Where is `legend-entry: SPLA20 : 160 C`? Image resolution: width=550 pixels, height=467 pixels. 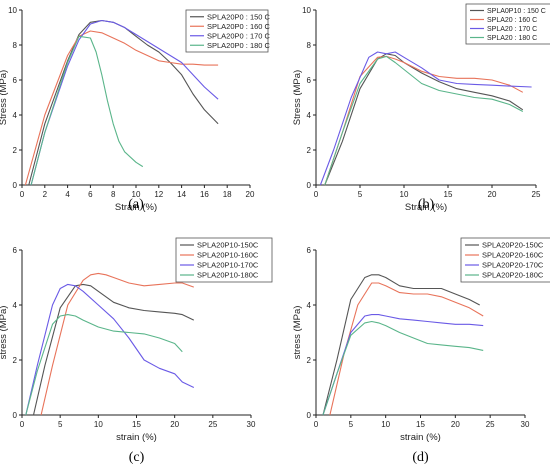
legend-entry: SPLA20 : 160 C is located at coordinates (512, 20).